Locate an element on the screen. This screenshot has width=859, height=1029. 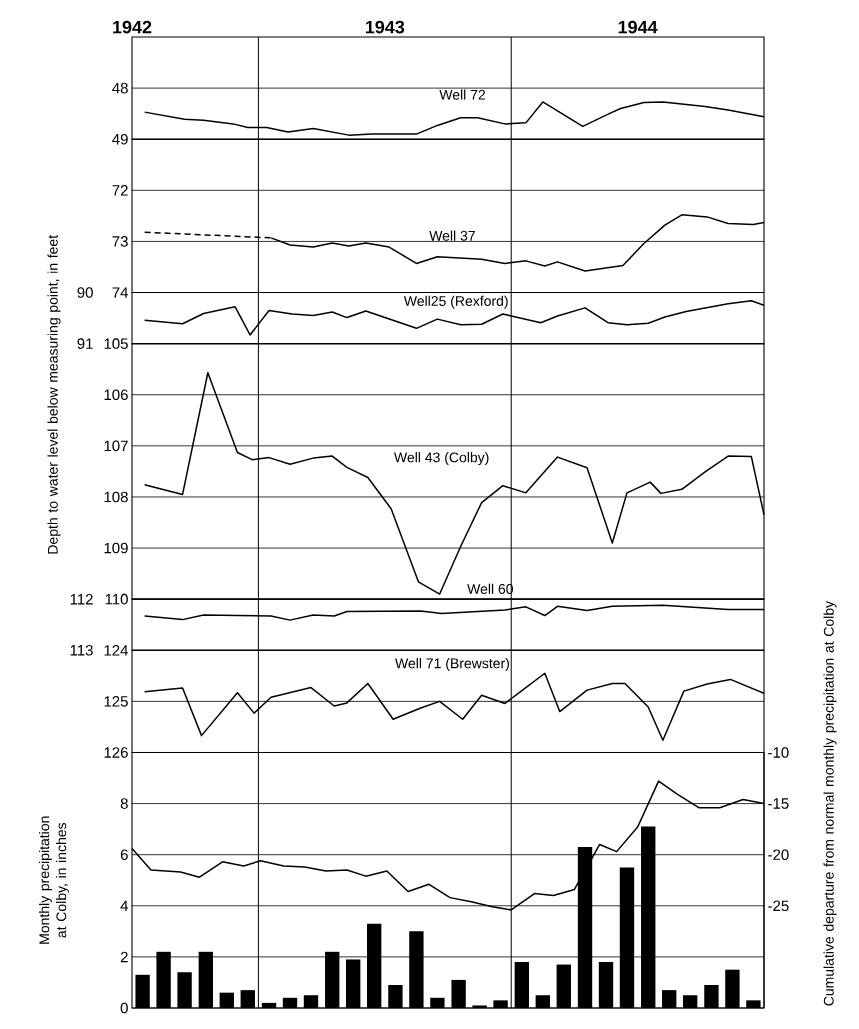
y-tick-label: 2 is located at coordinates (124, 957).